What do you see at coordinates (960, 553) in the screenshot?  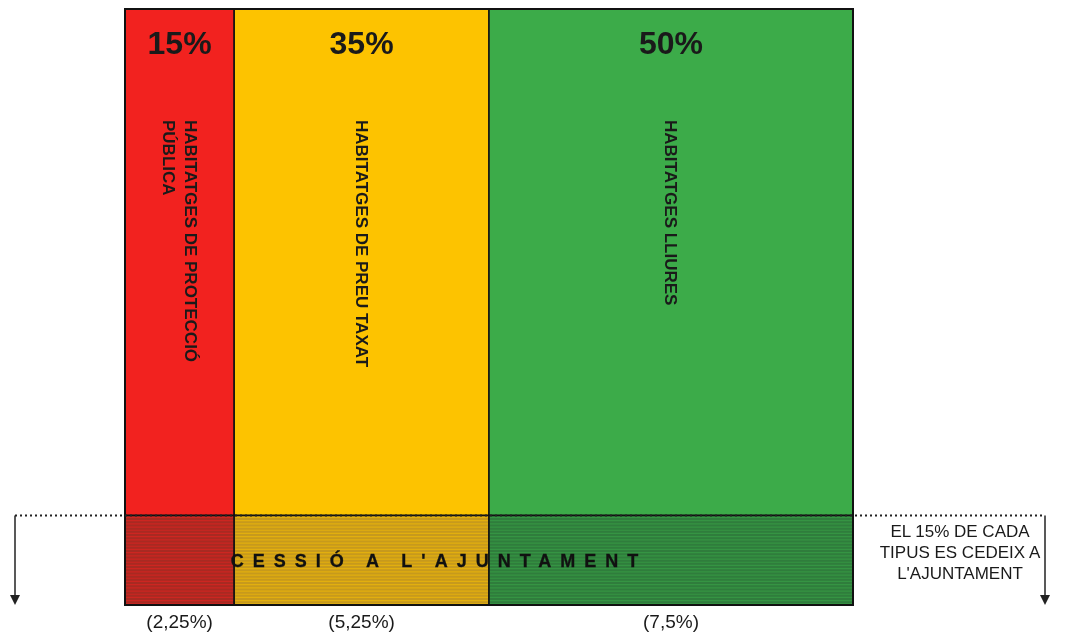 I see `text: EL 15% DE CADA TIPUS ES CEDEIX A L'AJUNTAMENT` at bounding box center [960, 553].